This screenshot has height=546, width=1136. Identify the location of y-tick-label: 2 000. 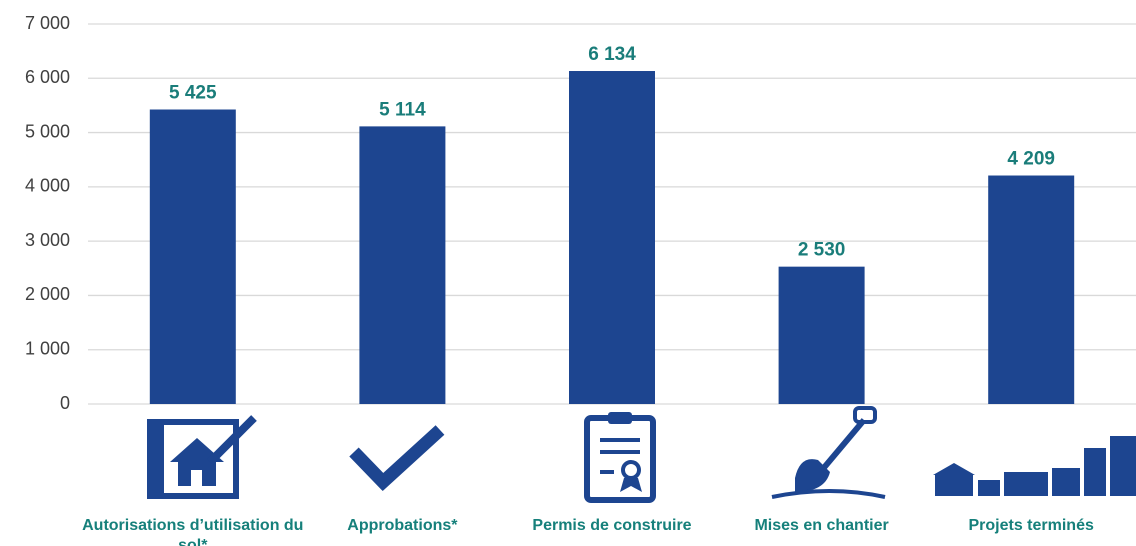
(47, 294).